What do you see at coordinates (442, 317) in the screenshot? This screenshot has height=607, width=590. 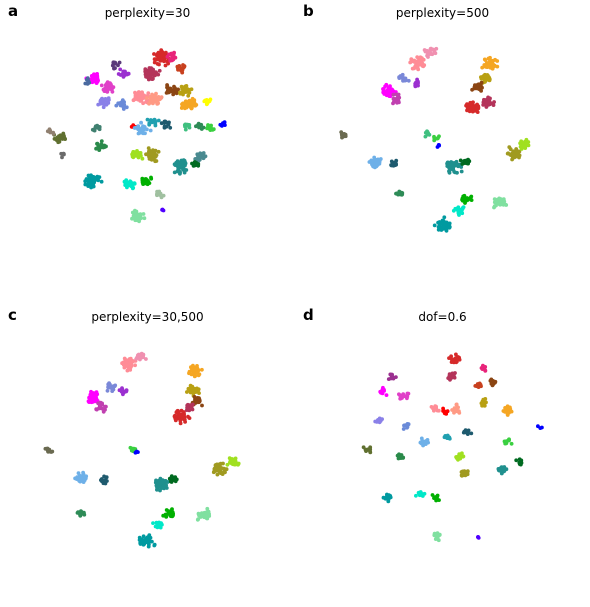 I see `panel-title: dof=0.6` at bounding box center [442, 317].